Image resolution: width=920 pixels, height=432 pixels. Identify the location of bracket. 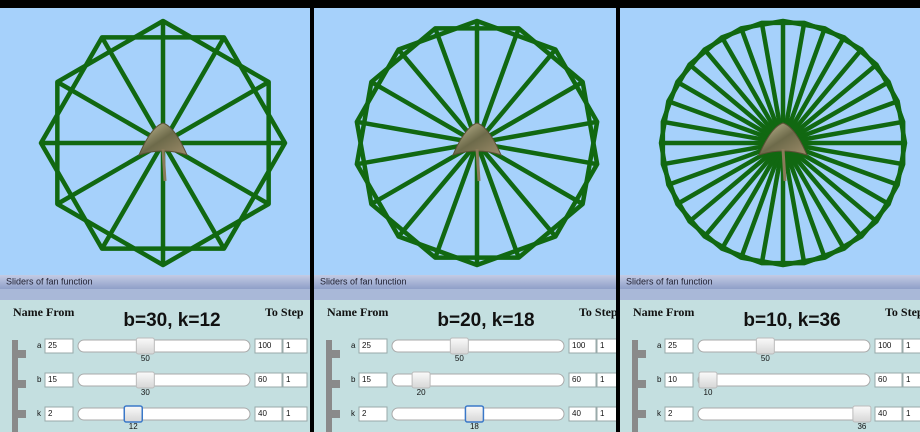
(639, 386).